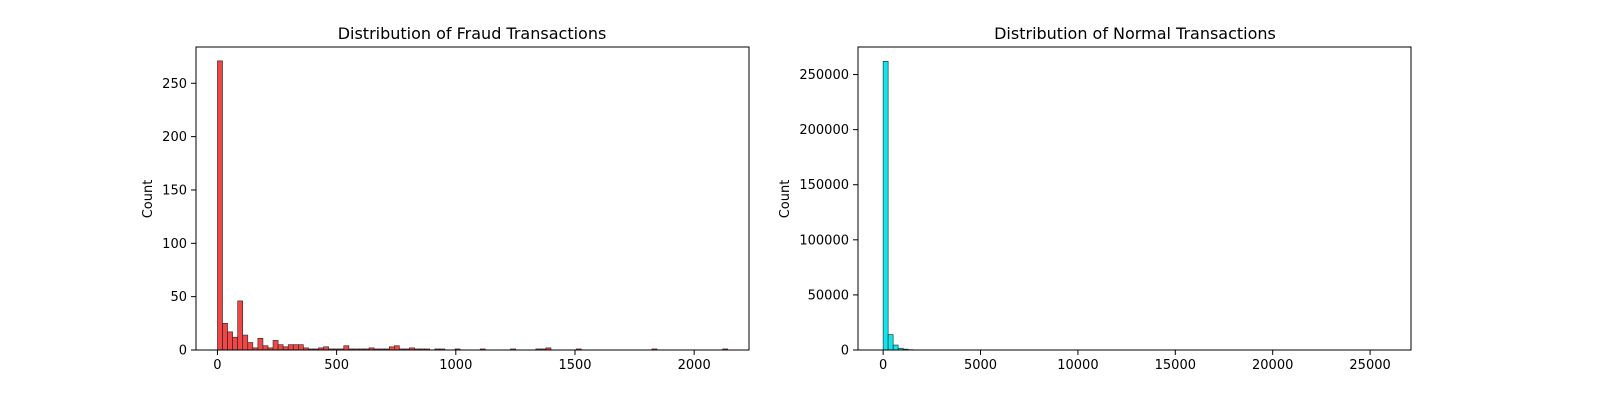 This screenshot has height=400, width=1600. Describe the element at coordinates (174, 84) in the screenshot. I see `fraud-y-tick-label: 250` at that location.